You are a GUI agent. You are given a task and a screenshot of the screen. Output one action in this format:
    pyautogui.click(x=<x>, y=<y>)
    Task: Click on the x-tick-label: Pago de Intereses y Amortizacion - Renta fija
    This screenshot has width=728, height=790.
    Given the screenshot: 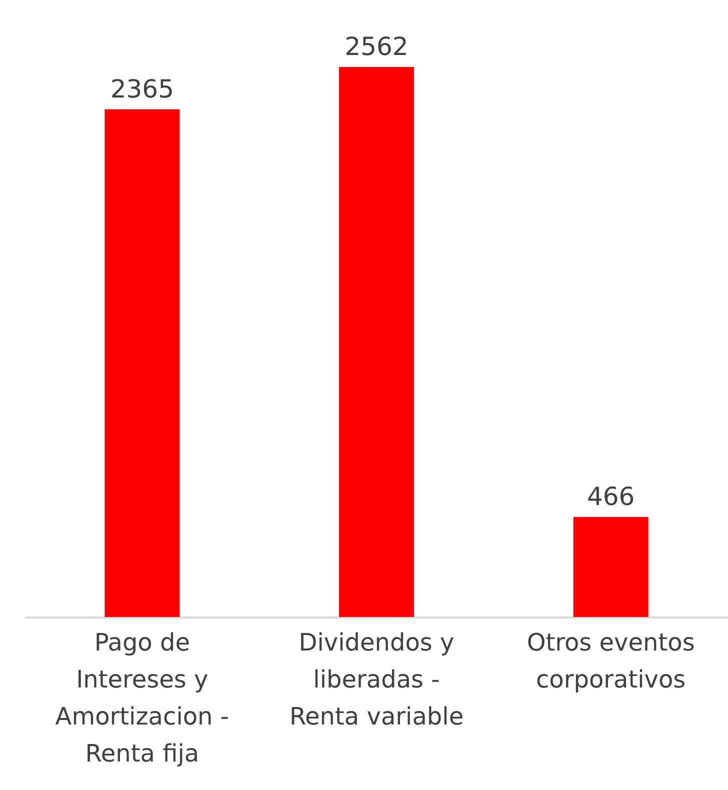 What is the action you would take?
    pyautogui.click(x=142, y=698)
    